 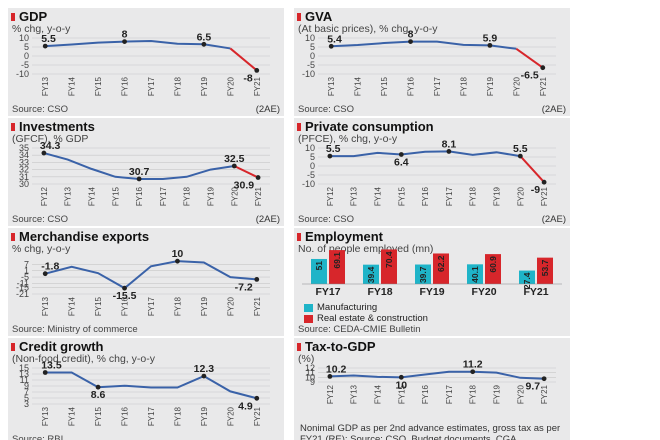 I want to click on y-tick-label: 10, so click(x=310, y=377).